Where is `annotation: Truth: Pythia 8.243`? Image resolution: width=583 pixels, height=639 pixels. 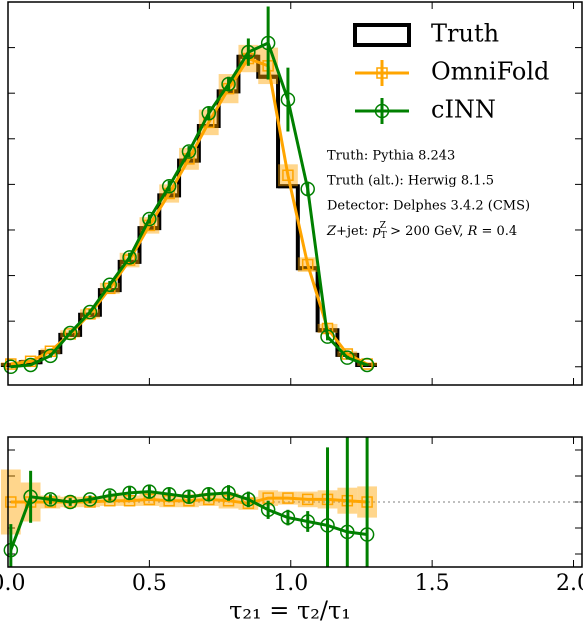 annotation: Truth: Pythia 8.243 is located at coordinates (391, 156).